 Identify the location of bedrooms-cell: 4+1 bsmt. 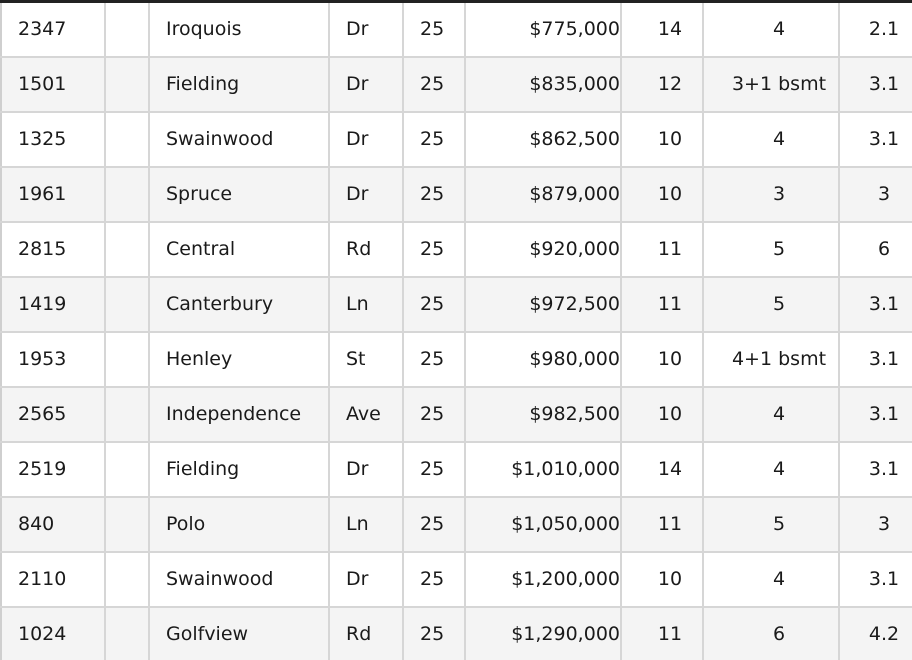
(770, 359).